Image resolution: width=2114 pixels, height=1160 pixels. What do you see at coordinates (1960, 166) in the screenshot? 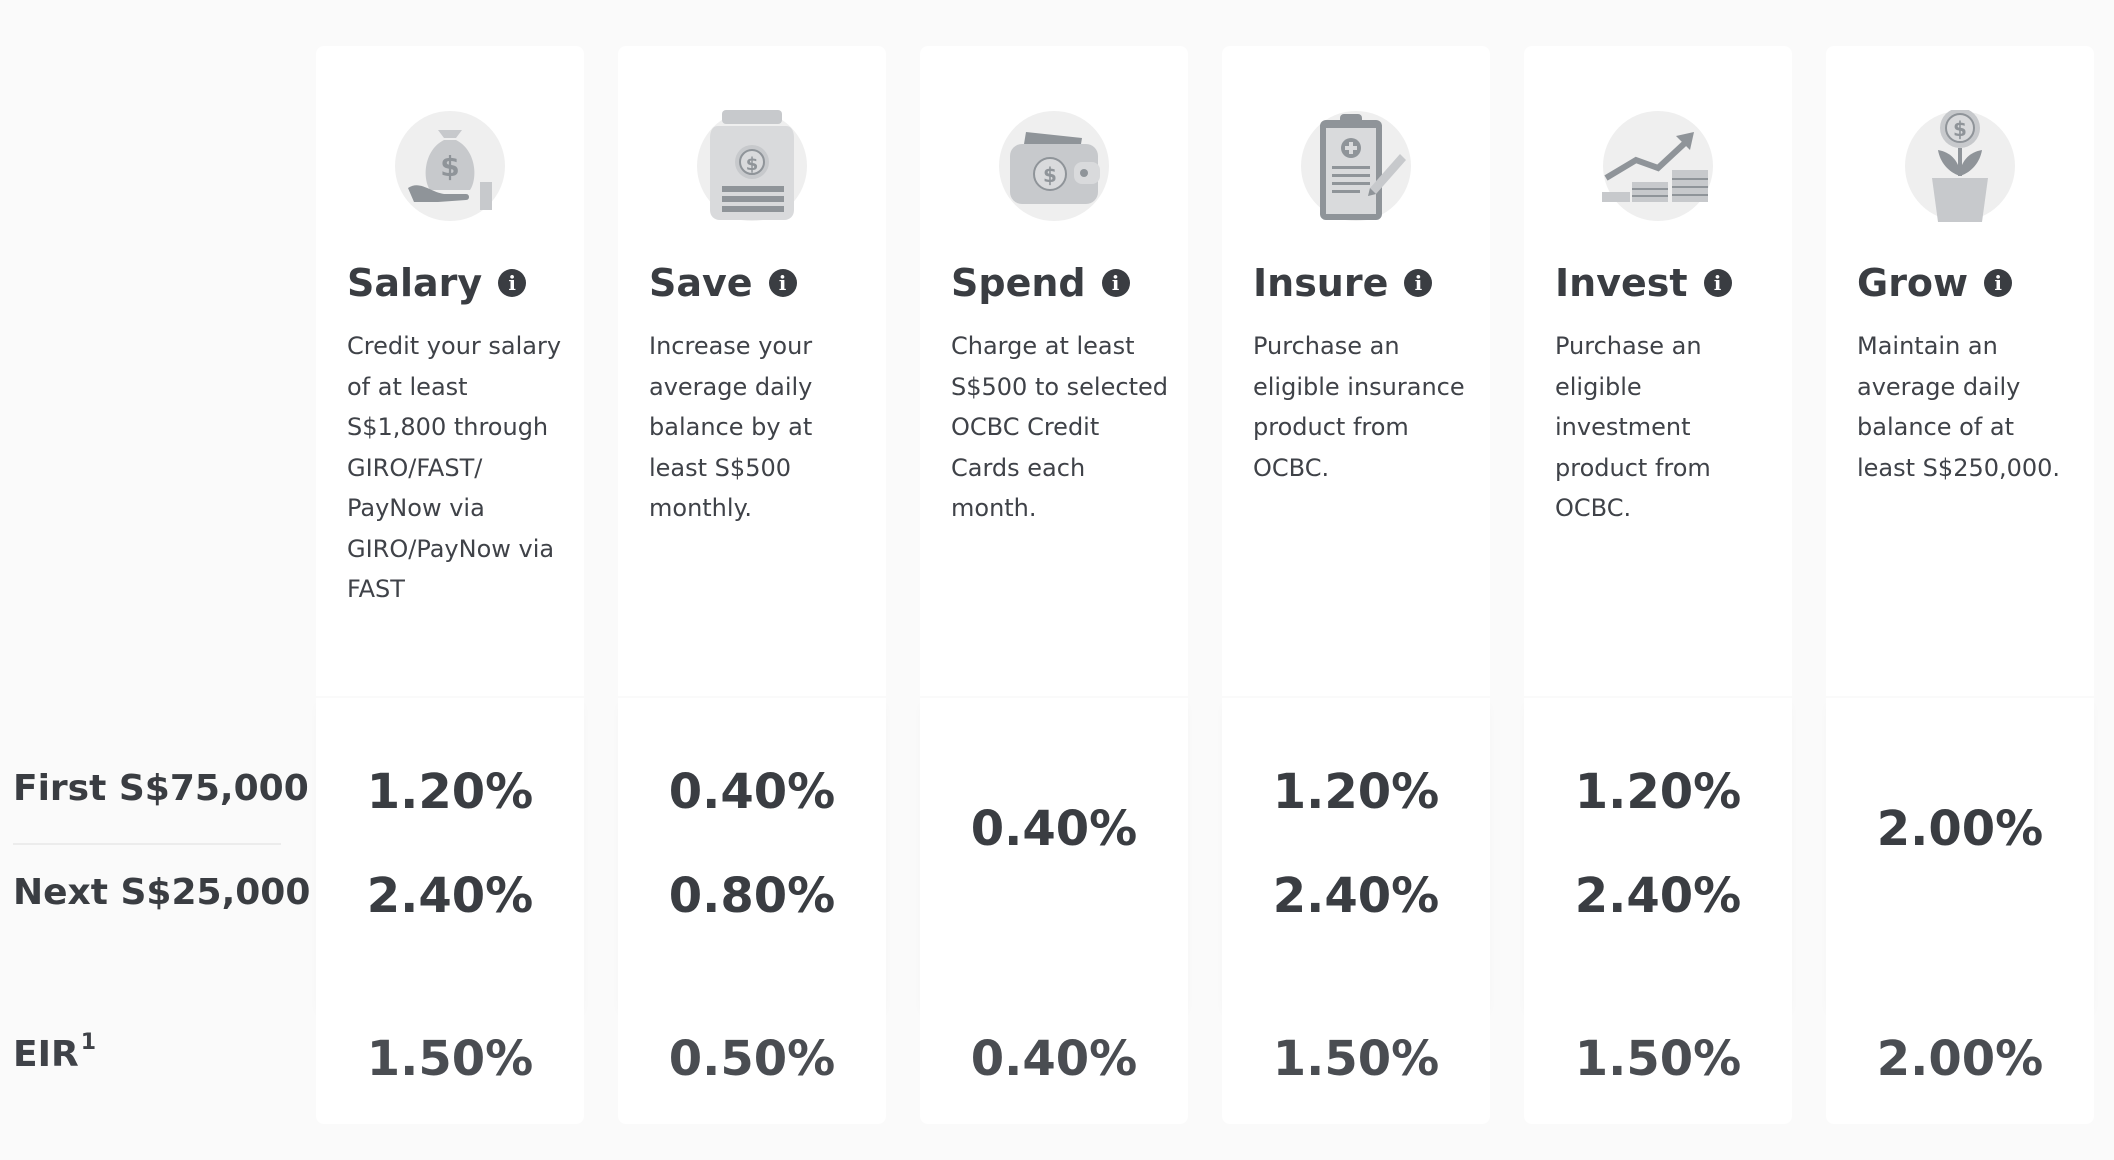
I see `money-plant-icon: $` at bounding box center [1960, 166].